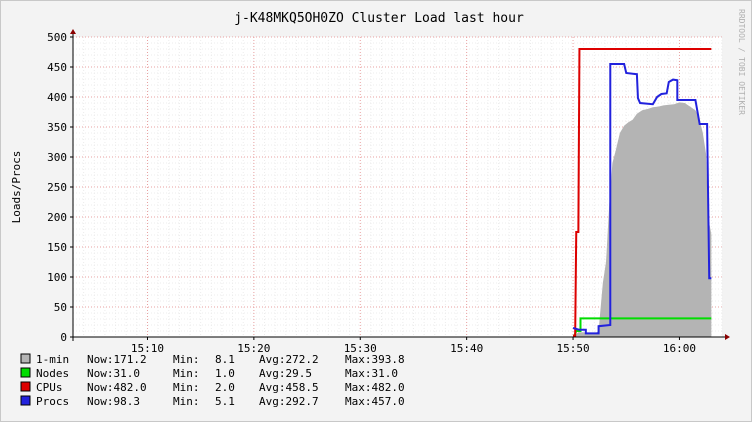 The width and height of the screenshot is (752, 422). What do you see at coordinates (52, 401) in the screenshot?
I see `legend-series-name: Procs` at bounding box center [52, 401].